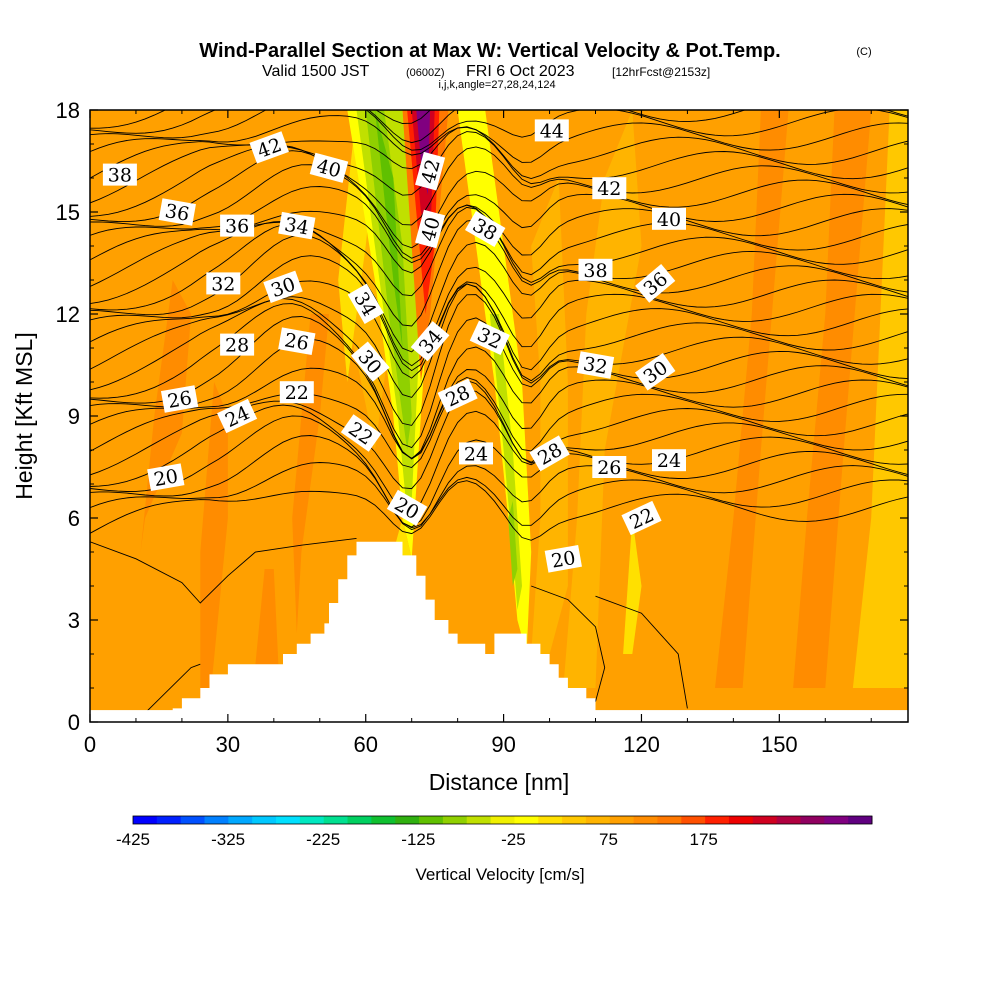 Image resolution: width=1000 pixels, height=1000 pixels. I want to click on y-tick-label: 6, so click(74, 518).